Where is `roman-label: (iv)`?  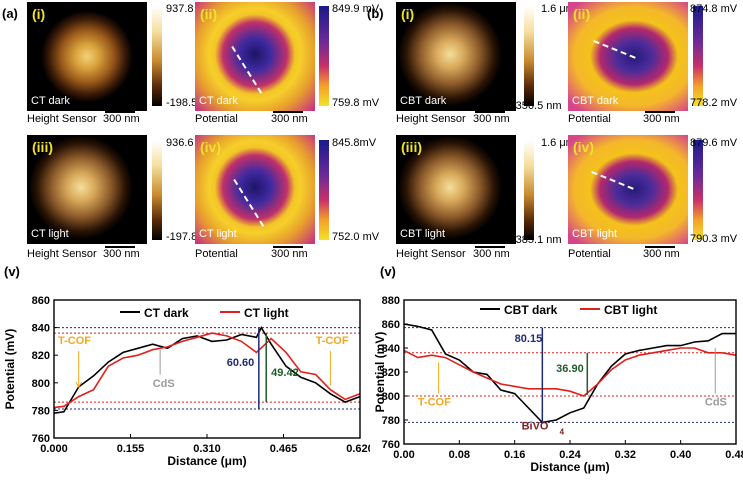
roman-label: (iv) is located at coordinates (210, 147).